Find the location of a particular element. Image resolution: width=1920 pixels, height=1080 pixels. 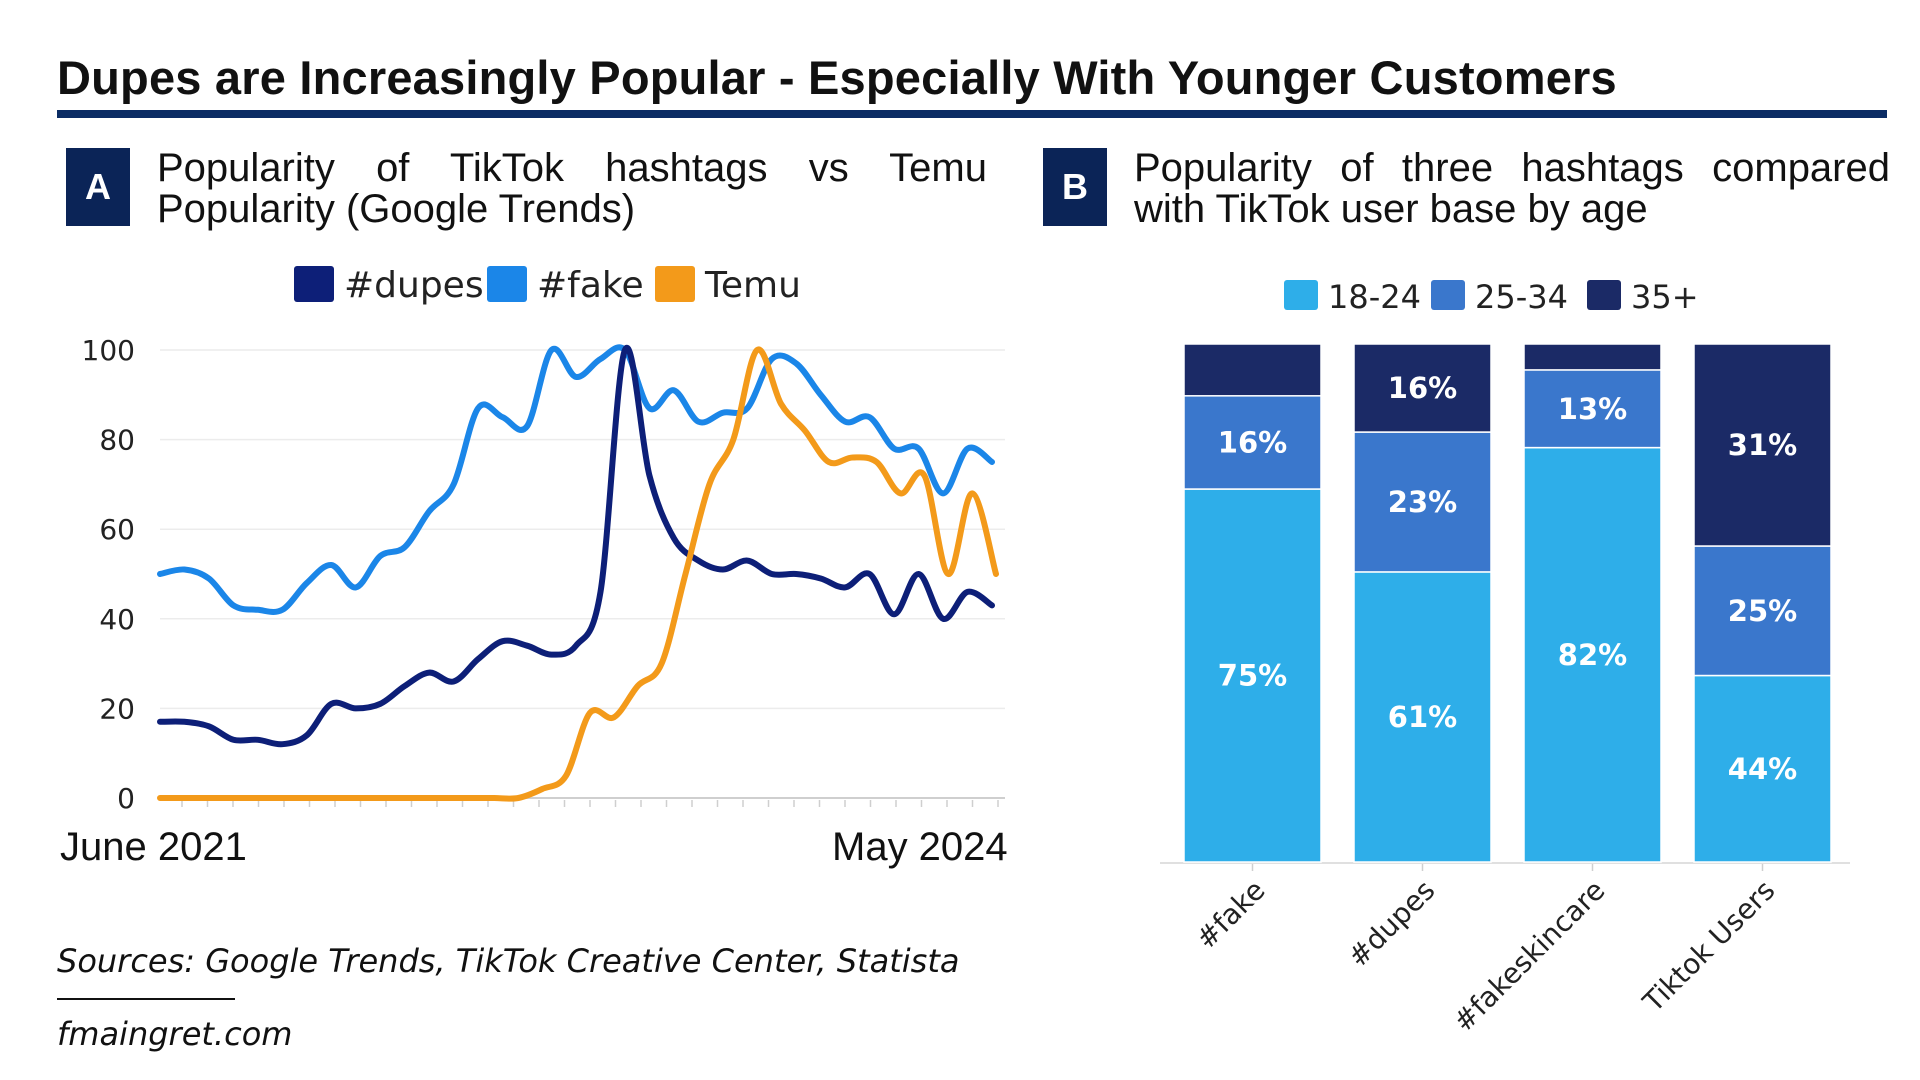

legend-label-35: 35+ is located at coordinates (1665, 297).